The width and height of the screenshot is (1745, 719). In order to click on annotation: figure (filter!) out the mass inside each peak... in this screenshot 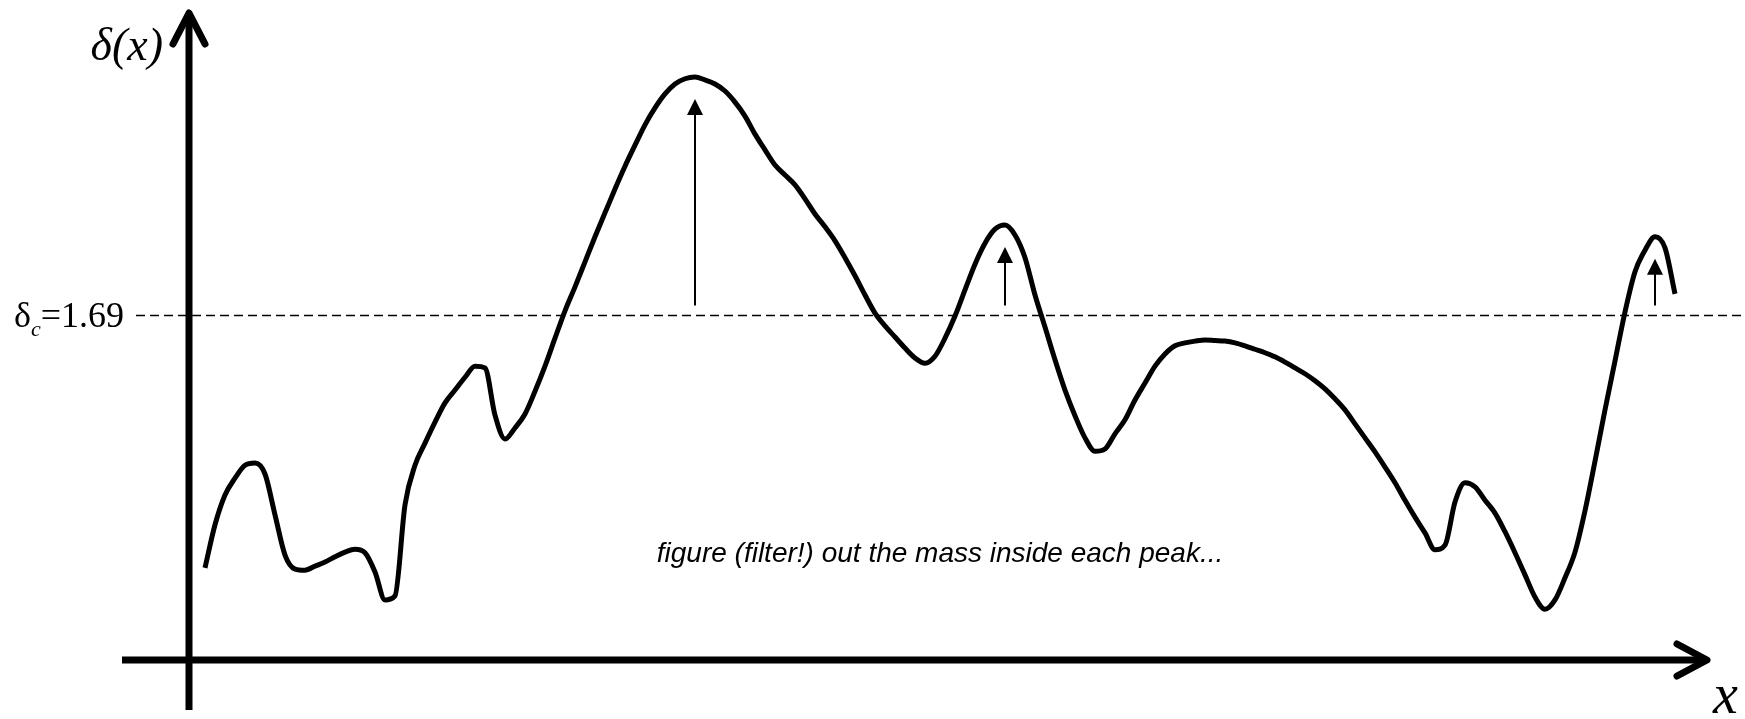, I will do `click(940, 552)`.